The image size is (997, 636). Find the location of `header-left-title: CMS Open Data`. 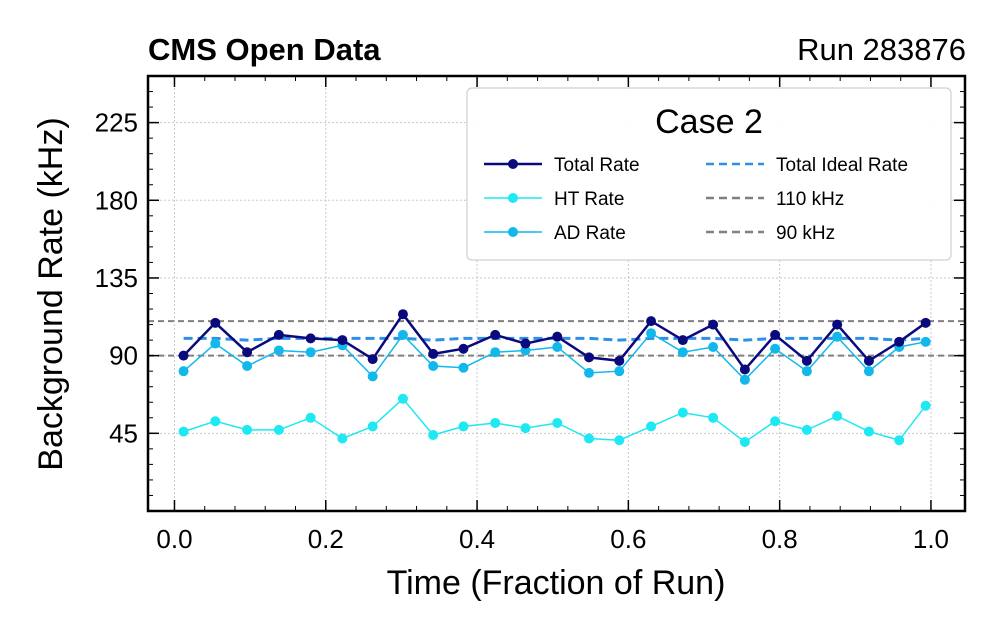

header-left-title: CMS Open Data is located at coordinates (264, 49).